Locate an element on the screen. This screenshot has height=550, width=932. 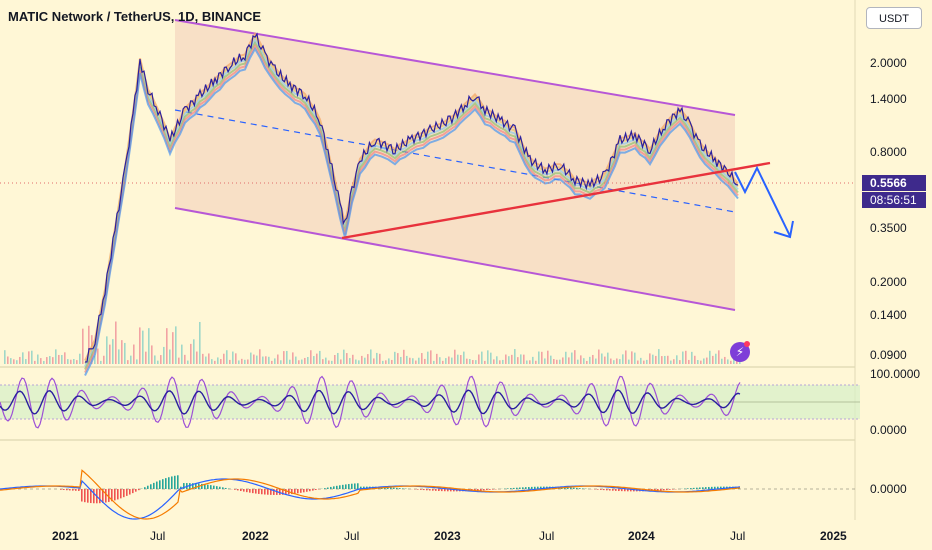
oscillator-d-line is located at coordinates (370, 402).